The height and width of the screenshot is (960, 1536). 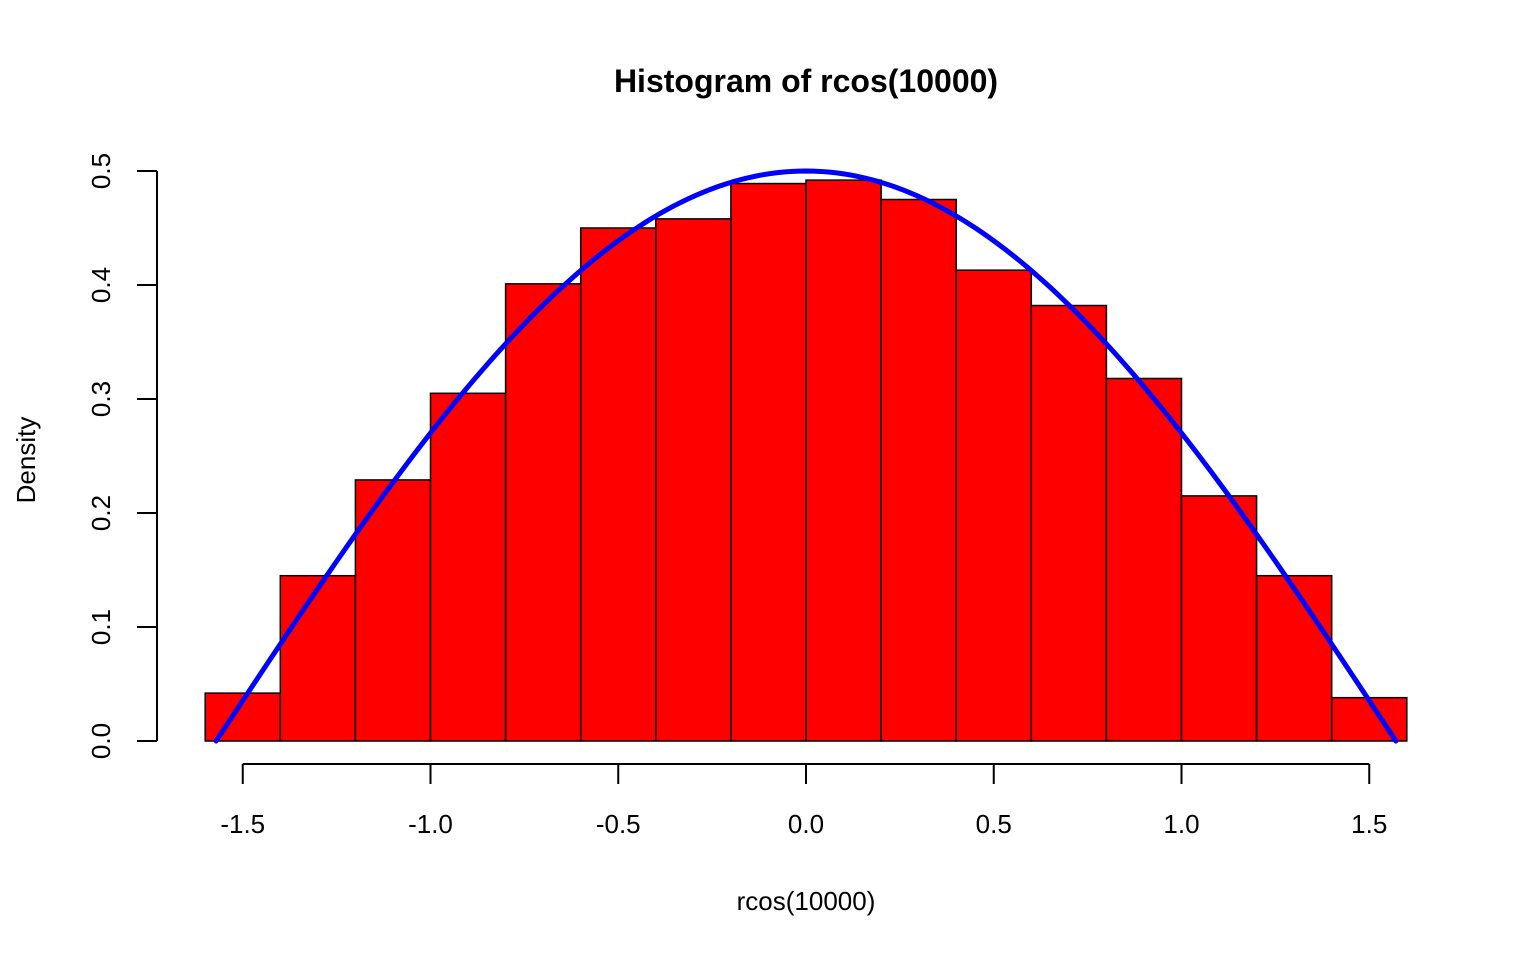 I want to click on y-axis-label: Density, so click(x=26, y=460).